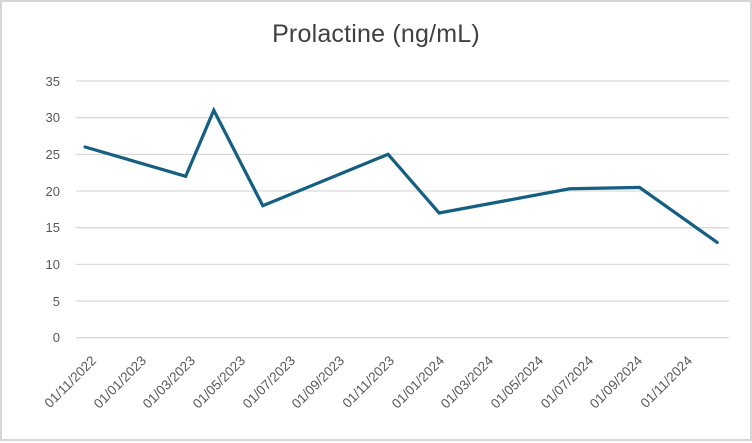 The height and width of the screenshot is (443, 752). Describe the element at coordinates (52, 191) in the screenshot. I see `y-axis-tick-label: 20` at that location.